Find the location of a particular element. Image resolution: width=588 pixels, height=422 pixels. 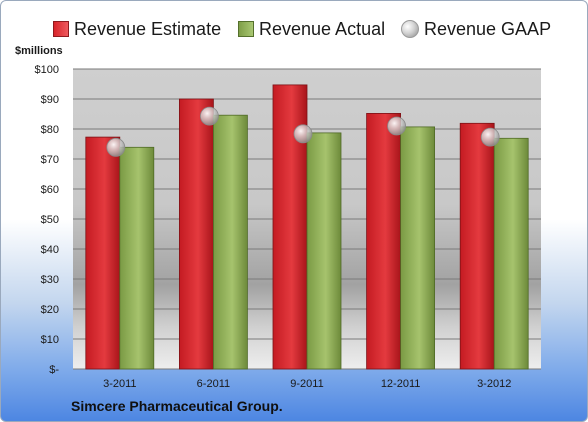

company-name: Simcere Pharmaceutical Group. is located at coordinates (177, 406).